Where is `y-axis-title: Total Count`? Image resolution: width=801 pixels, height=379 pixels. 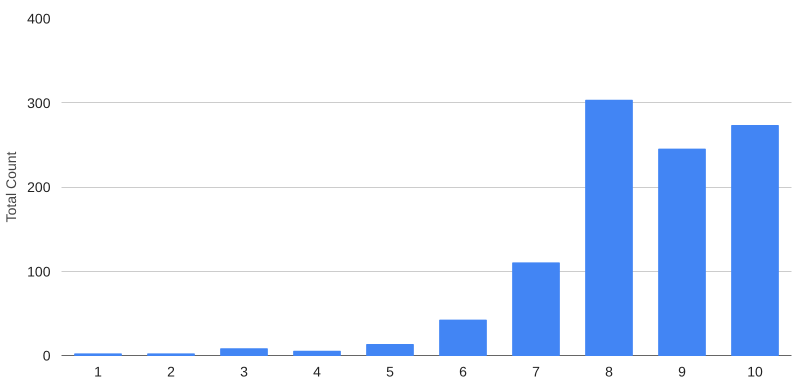
y-axis-title: Total Count is located at coordinates (11, 186).